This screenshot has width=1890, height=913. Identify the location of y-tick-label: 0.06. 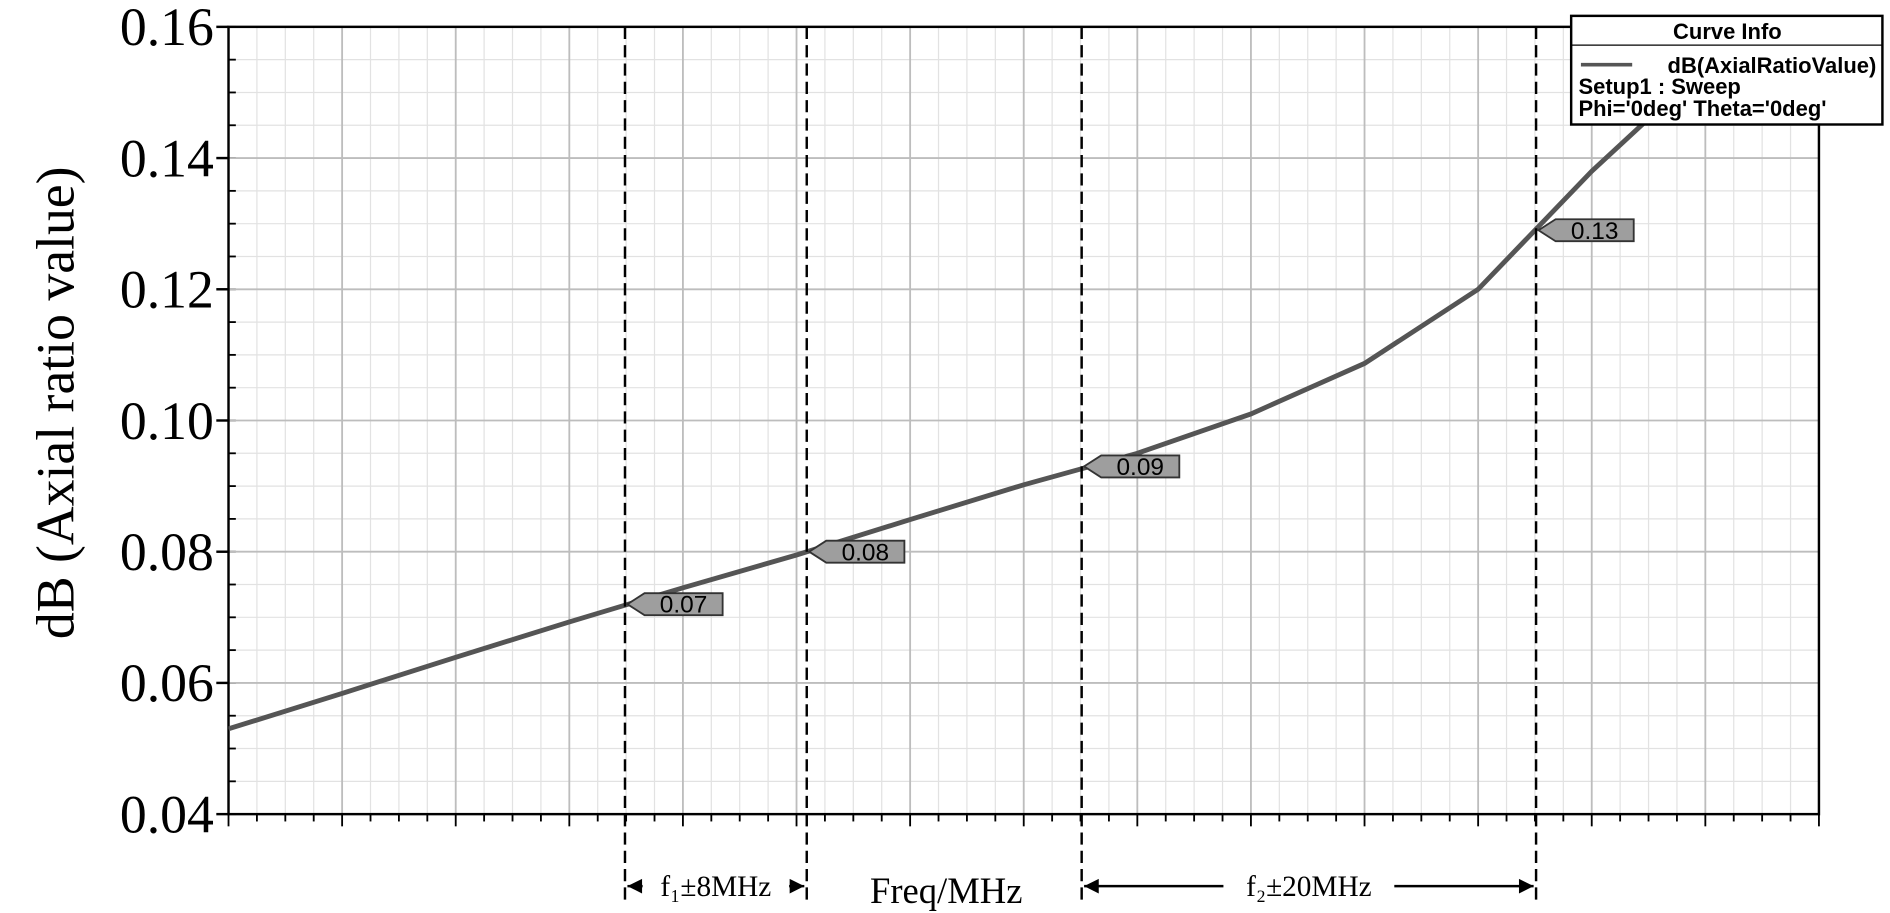
(167, 683).